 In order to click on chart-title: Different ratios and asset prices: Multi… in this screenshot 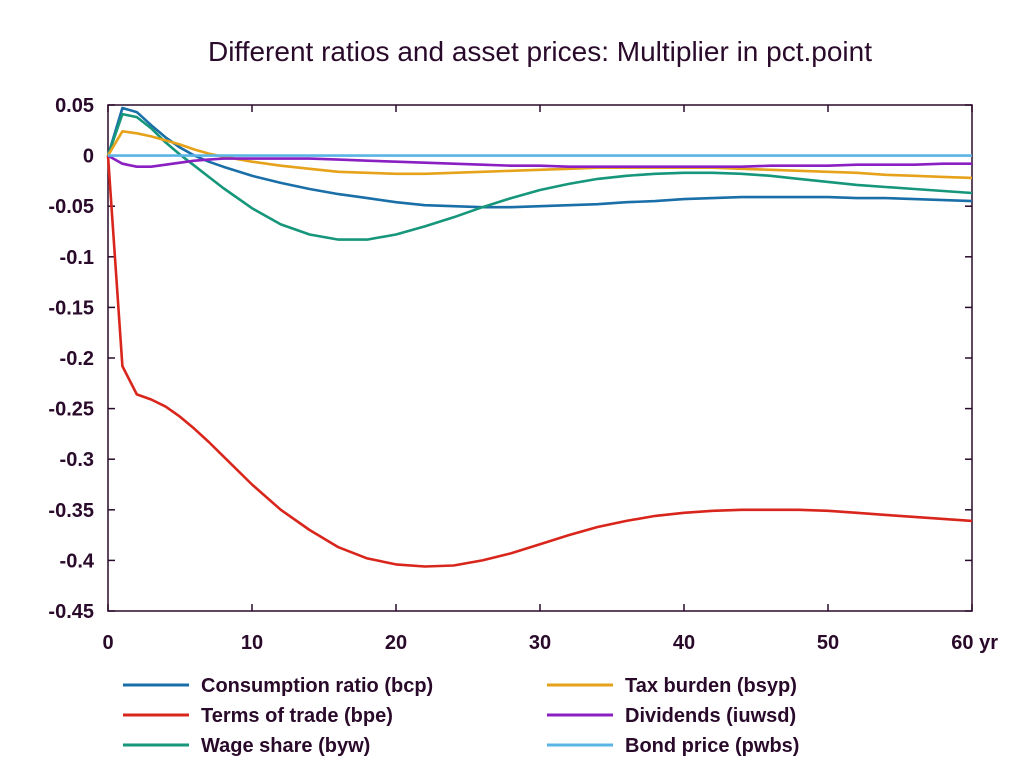, I will do `click(540, 51)`.